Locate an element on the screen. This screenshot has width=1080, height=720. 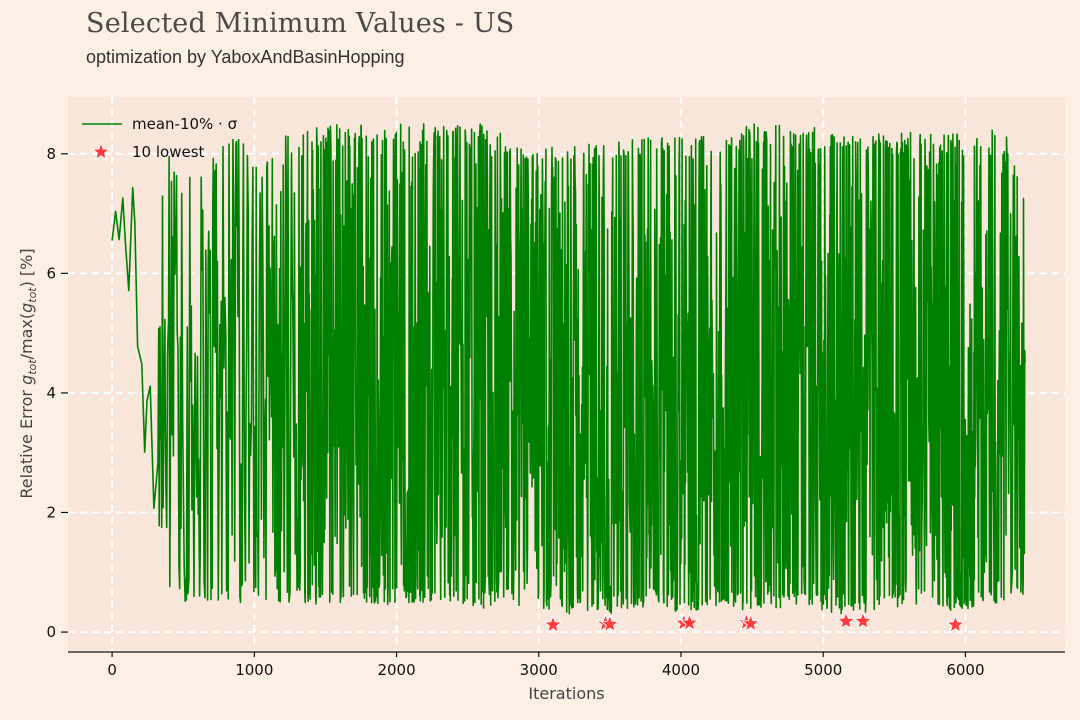
y-axis-label-pre: Relative Error is located at coordinates (26, 442).